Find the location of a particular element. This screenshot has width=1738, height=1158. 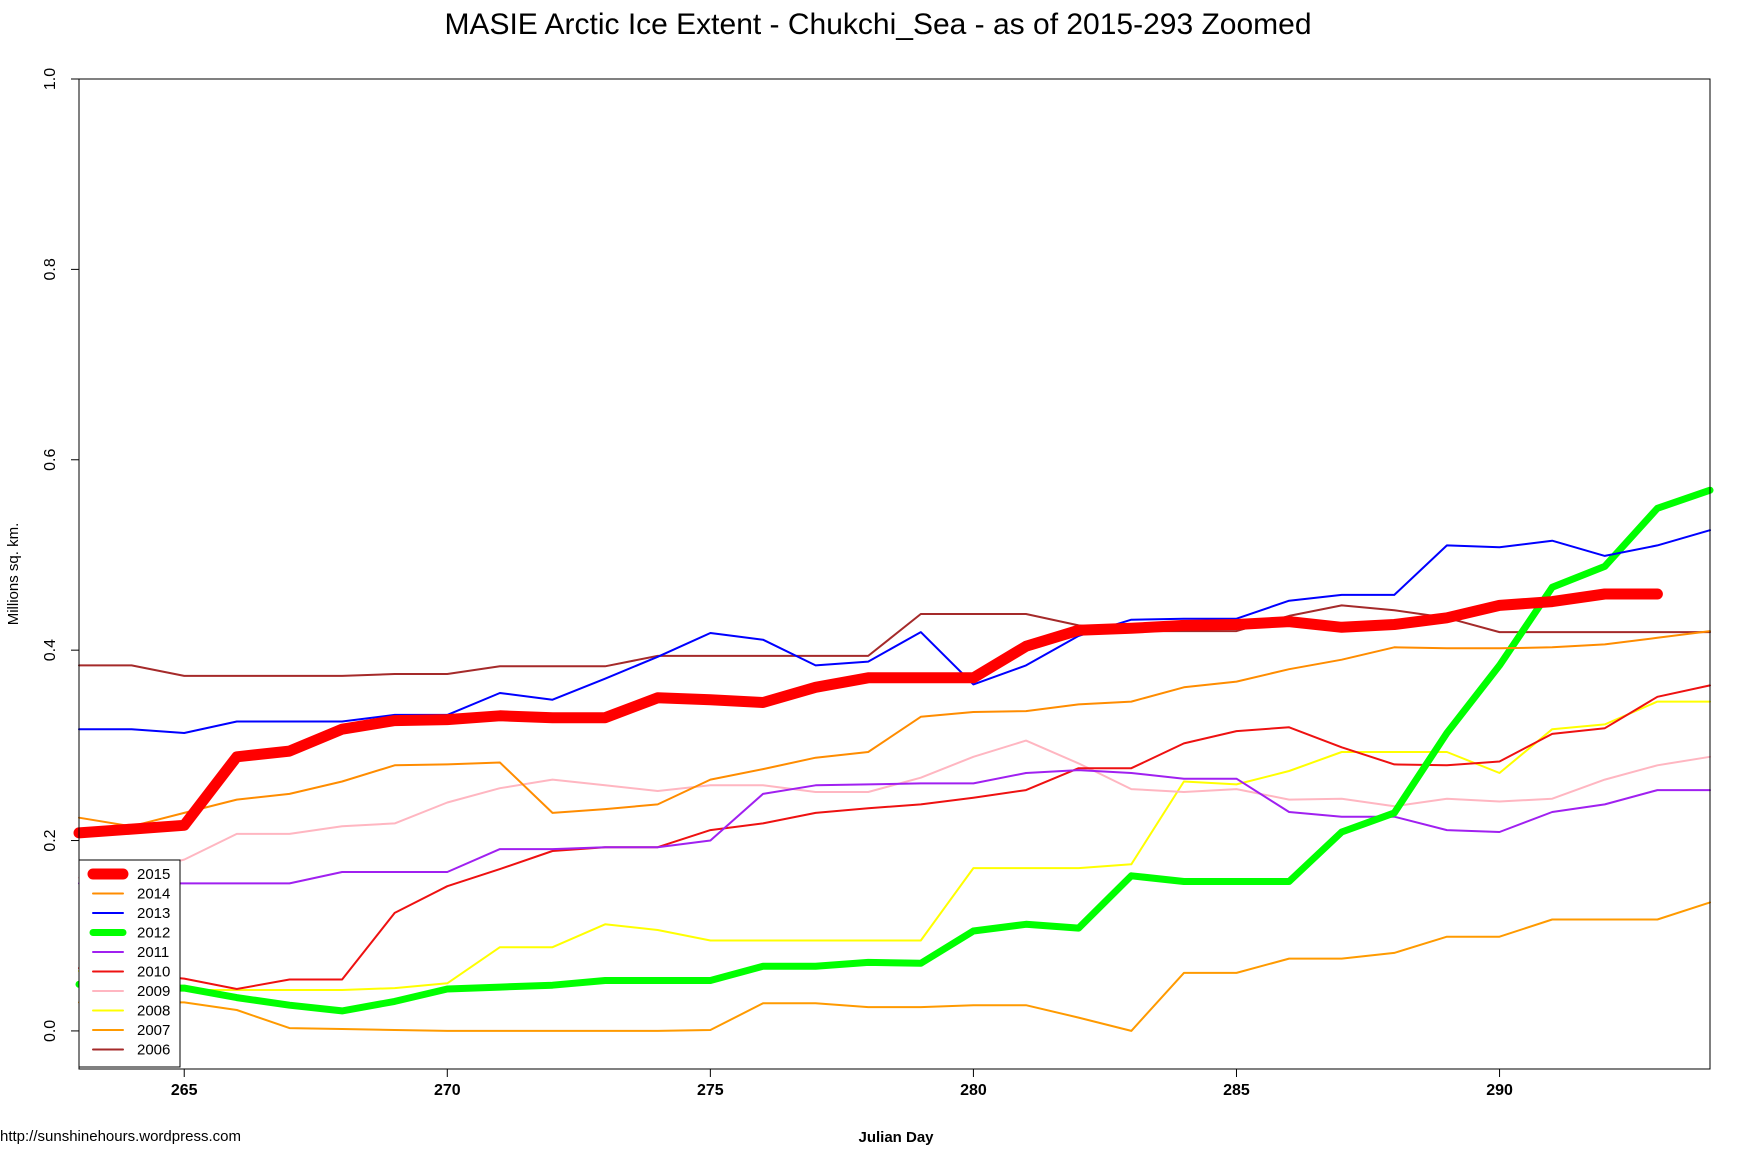

y-axis-label: Millions sq. km. is located at coordinates (13, 574).